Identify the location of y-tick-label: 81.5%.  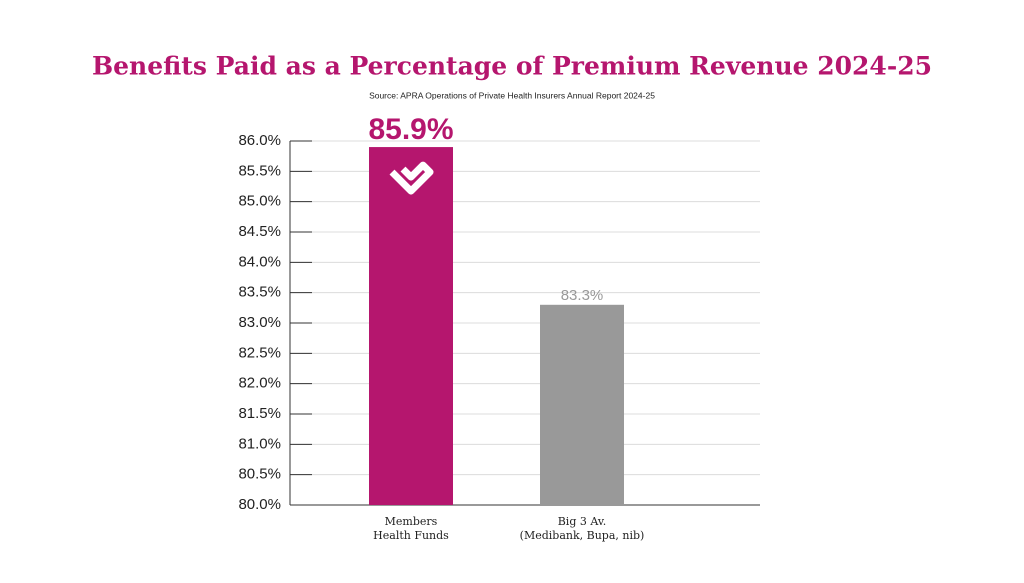
(259, 413).